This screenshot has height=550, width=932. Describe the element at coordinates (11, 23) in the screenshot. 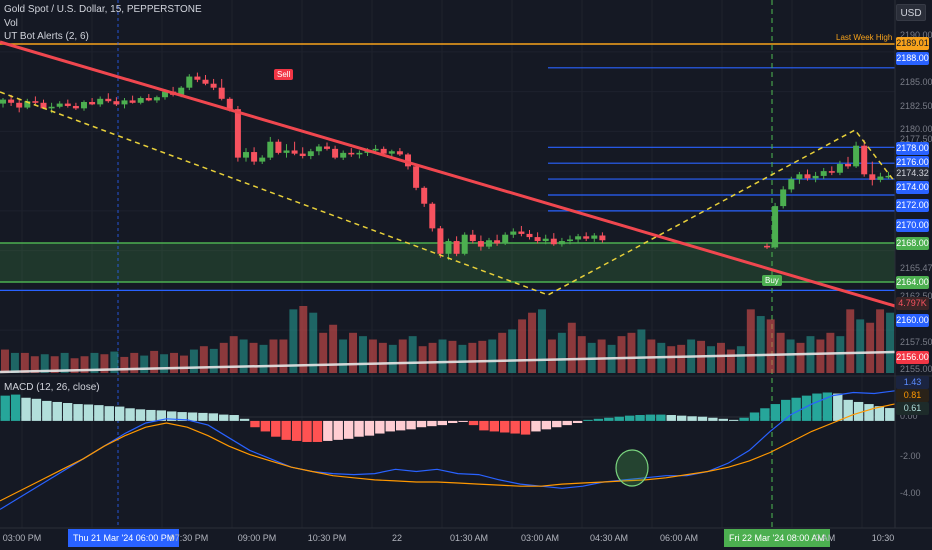

I see `volume-indicator-label: Vol` at that location.